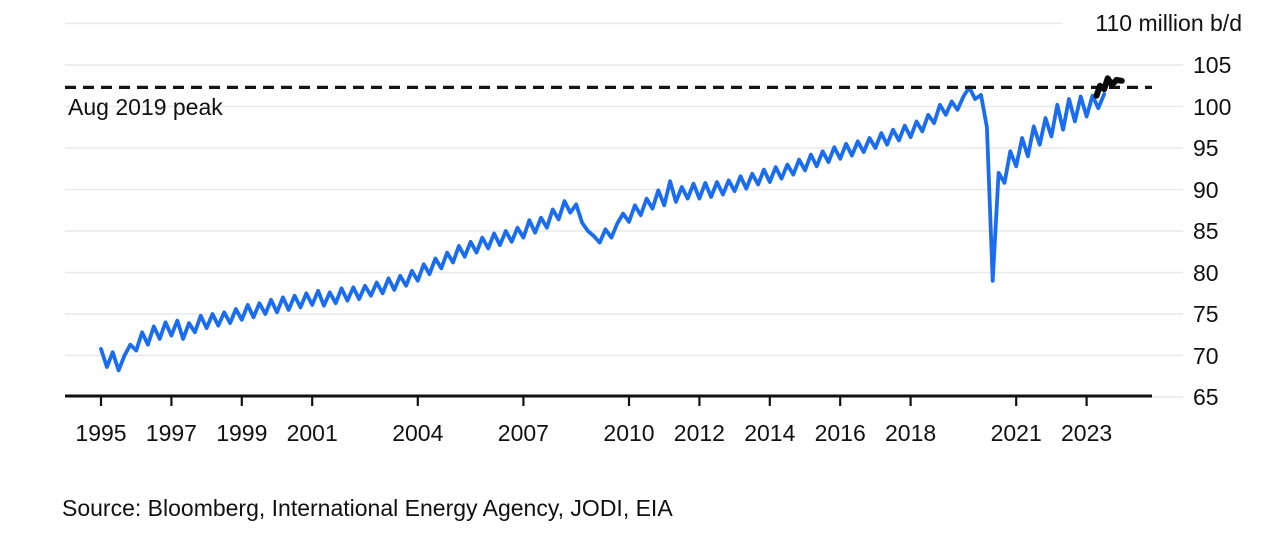 Image resolution: width=1280 pixels, height=541 pixels. I want to click on x-tick-label-2023: 2023, so click(1087, 433).